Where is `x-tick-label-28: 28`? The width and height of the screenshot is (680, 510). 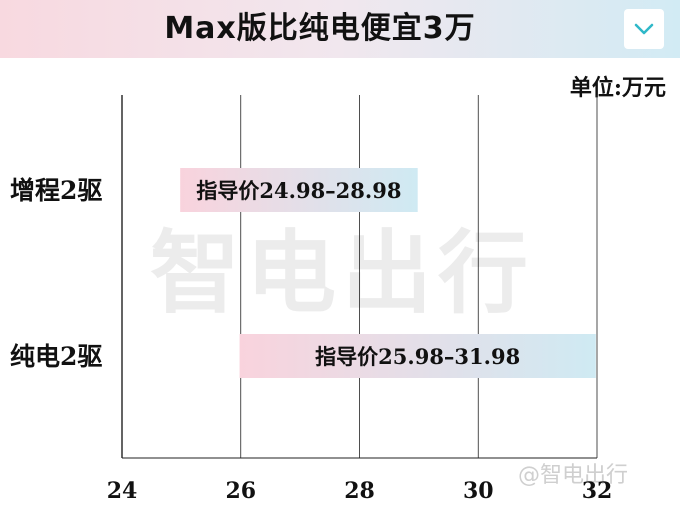
x-tick-label-28: 28 is located at coordinates (359, 491).